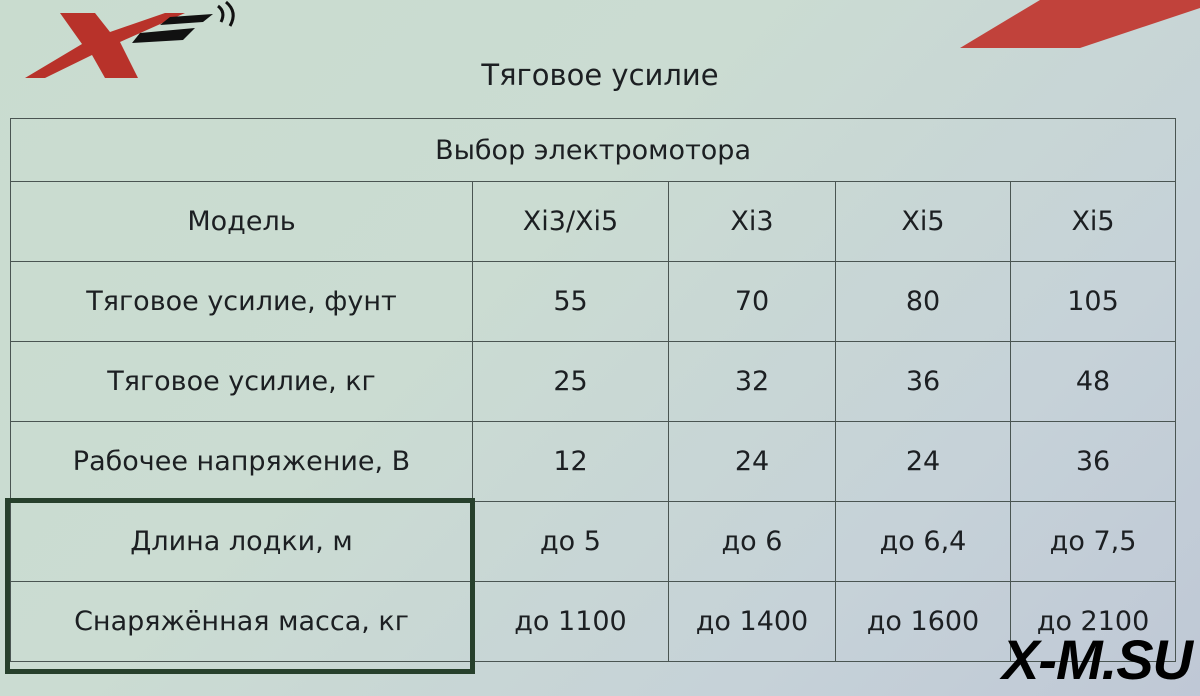 The height and width of the screenshot is (696, 1200). I want to click on row-label: Тяговое усилие, фунт, so click(241, 301).